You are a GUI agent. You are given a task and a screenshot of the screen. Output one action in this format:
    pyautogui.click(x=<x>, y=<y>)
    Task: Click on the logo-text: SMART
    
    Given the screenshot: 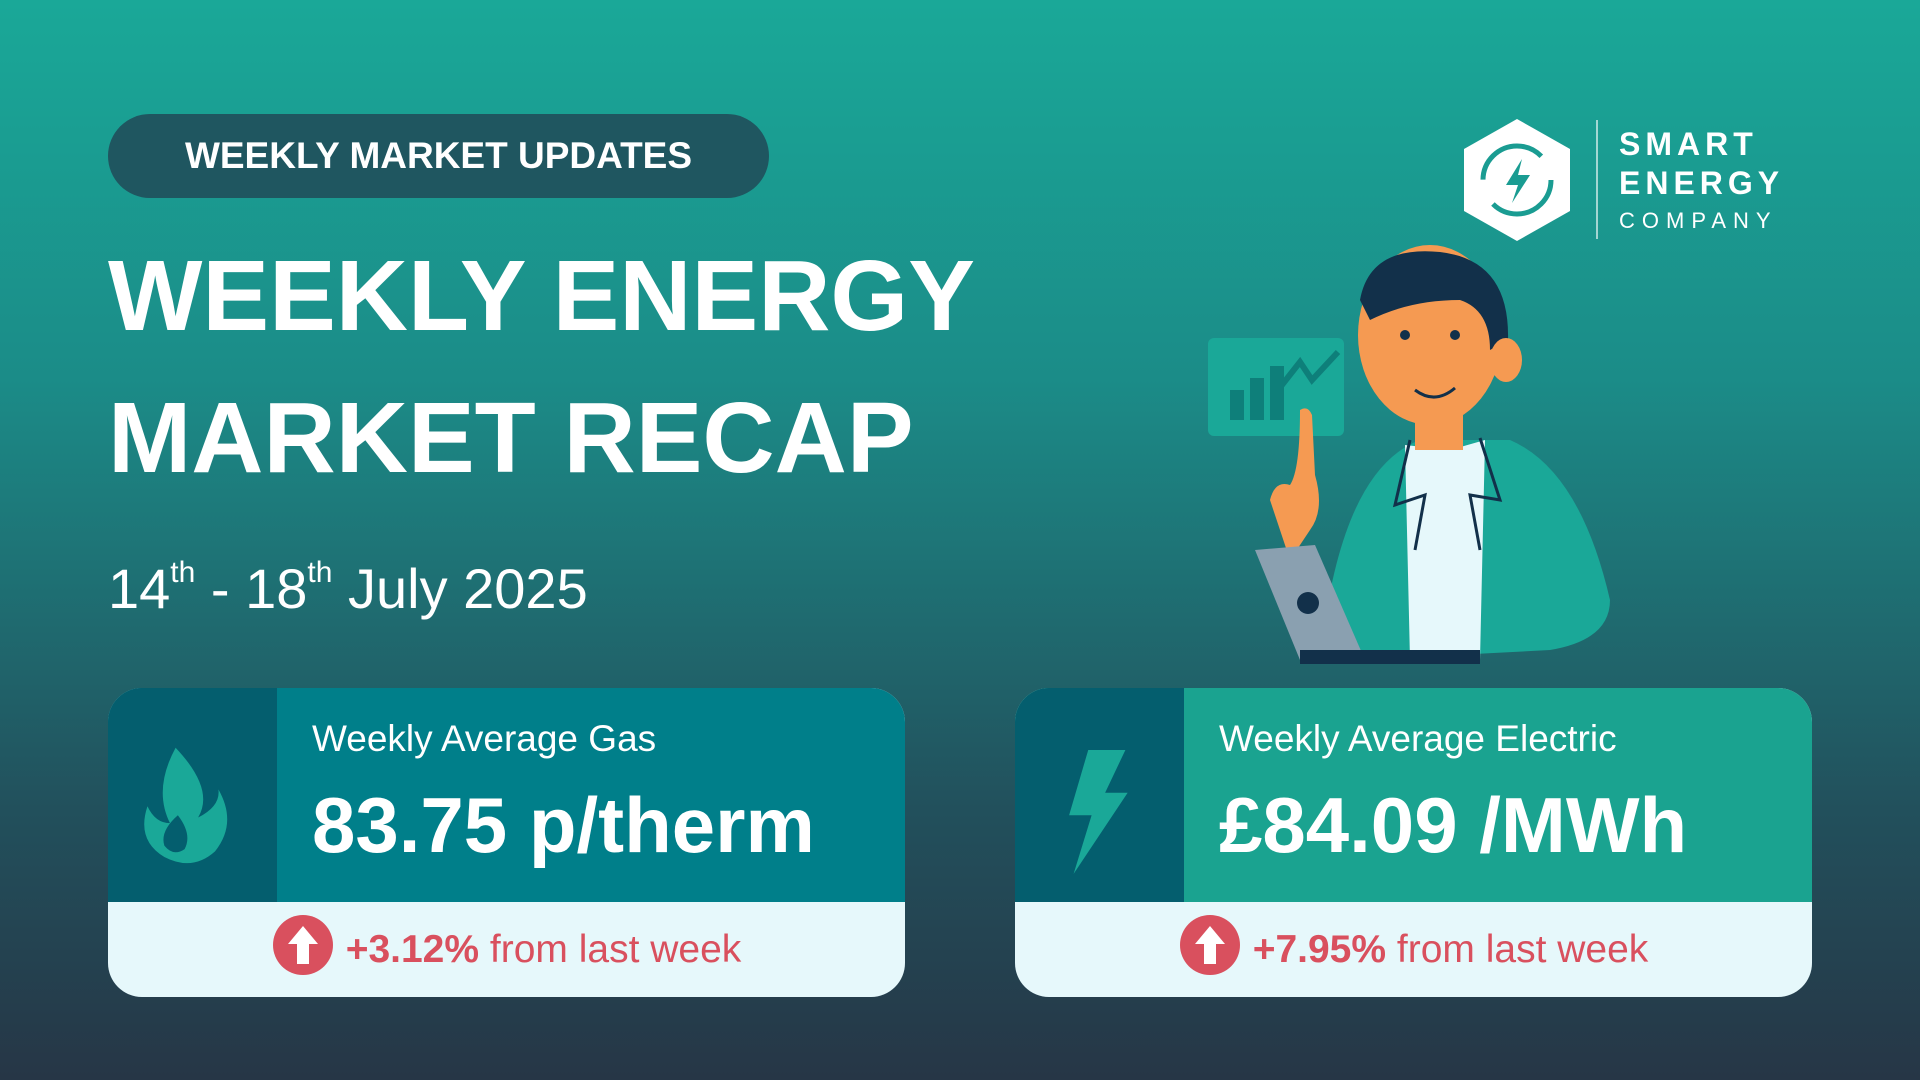 What is the action you would take?
    pyautogui.click(x=1688, y=144)
    